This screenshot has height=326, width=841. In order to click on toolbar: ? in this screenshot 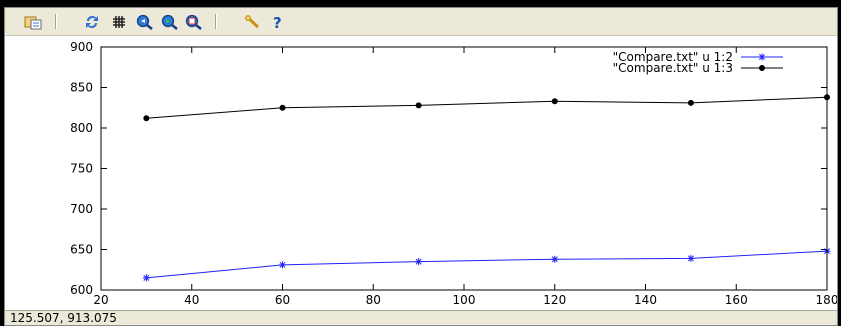, I will do `click(421, 22)`.